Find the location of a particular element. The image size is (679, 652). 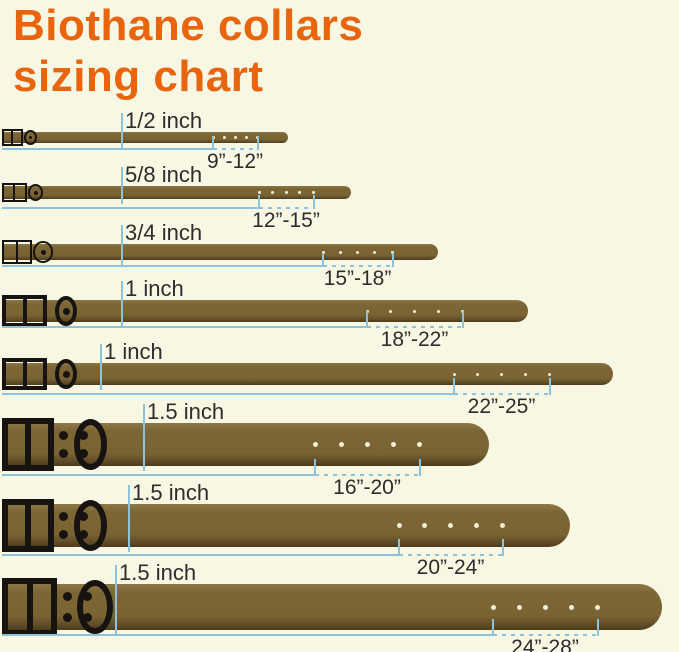

collar-width-label: 5/8 inch is located at coordinates (164, 174).